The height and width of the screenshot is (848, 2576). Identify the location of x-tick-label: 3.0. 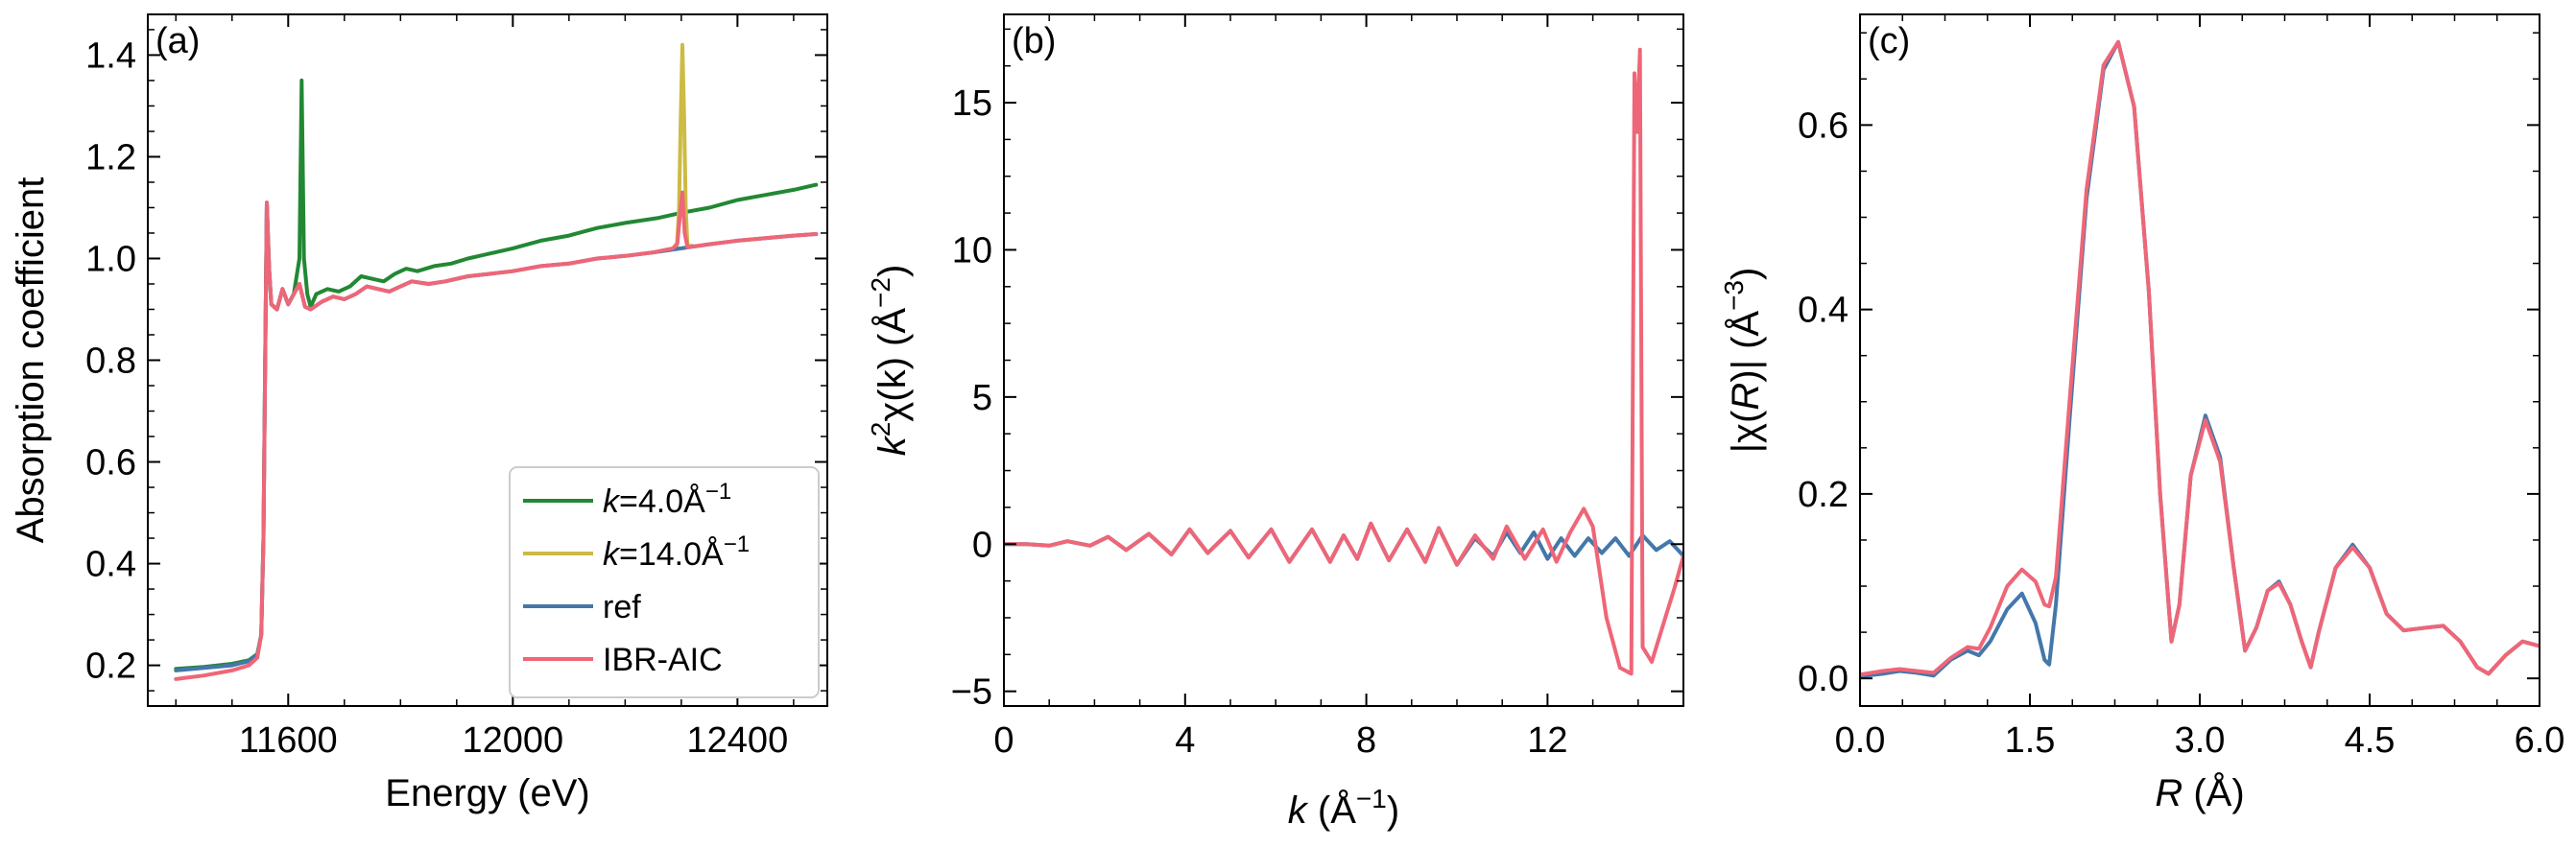
(2200, 741).